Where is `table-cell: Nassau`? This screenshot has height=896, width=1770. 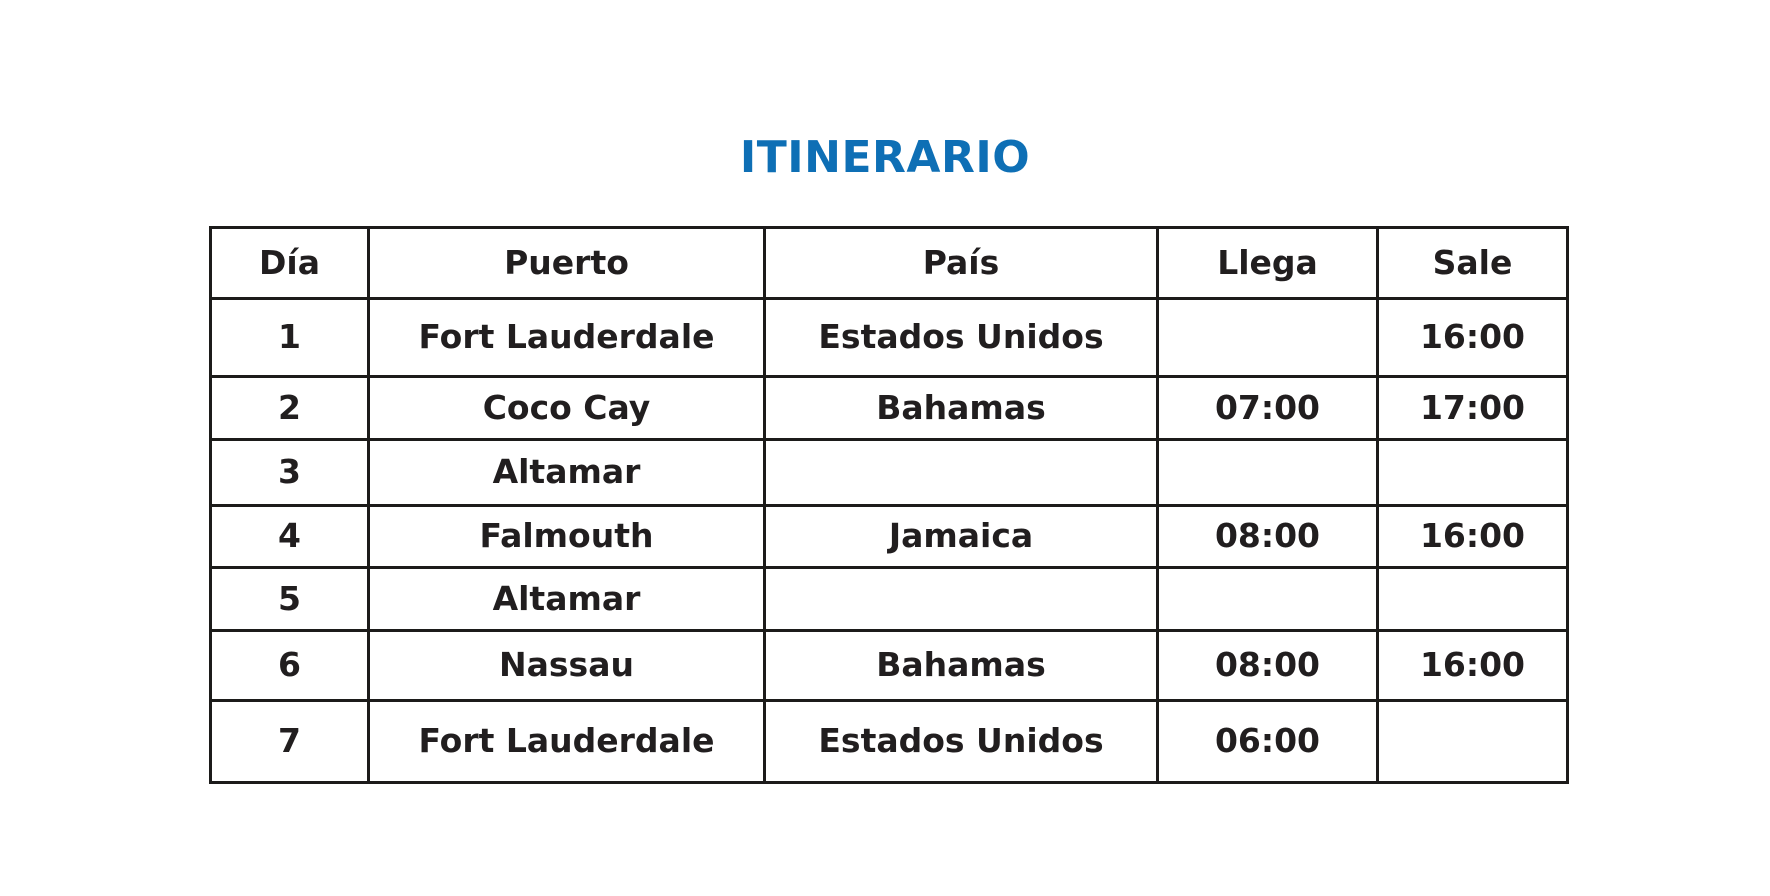
table-cell: Nassau is located at coordinates (566, 665).